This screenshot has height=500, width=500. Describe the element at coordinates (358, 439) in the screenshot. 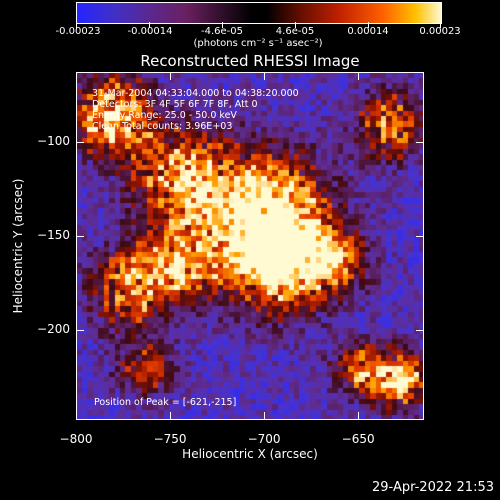

I see `x-tick-label: −650` at that location.